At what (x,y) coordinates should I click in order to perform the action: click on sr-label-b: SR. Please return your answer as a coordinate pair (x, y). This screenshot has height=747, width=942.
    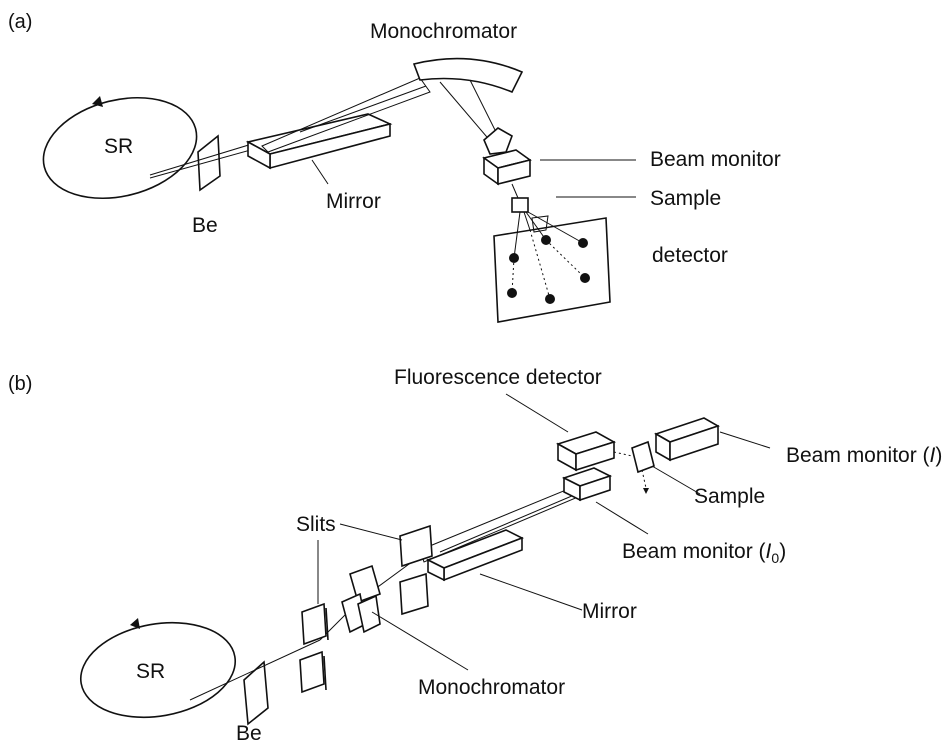
    Looking at the image, I should click on (150, 671).